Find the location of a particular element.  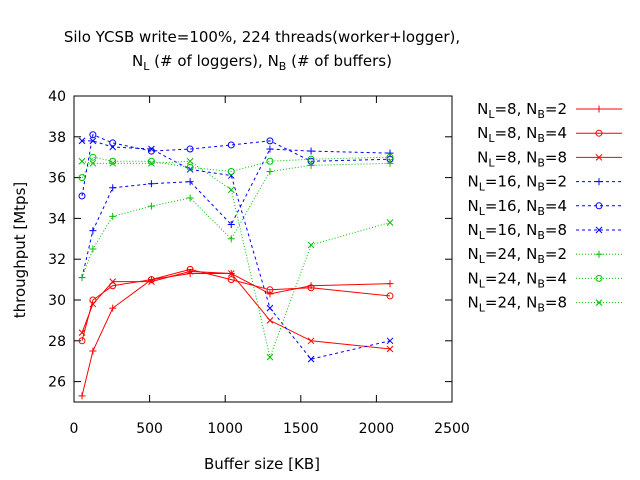

legend-label: NL=16, NB=4 is located at coordinates (517, 207).